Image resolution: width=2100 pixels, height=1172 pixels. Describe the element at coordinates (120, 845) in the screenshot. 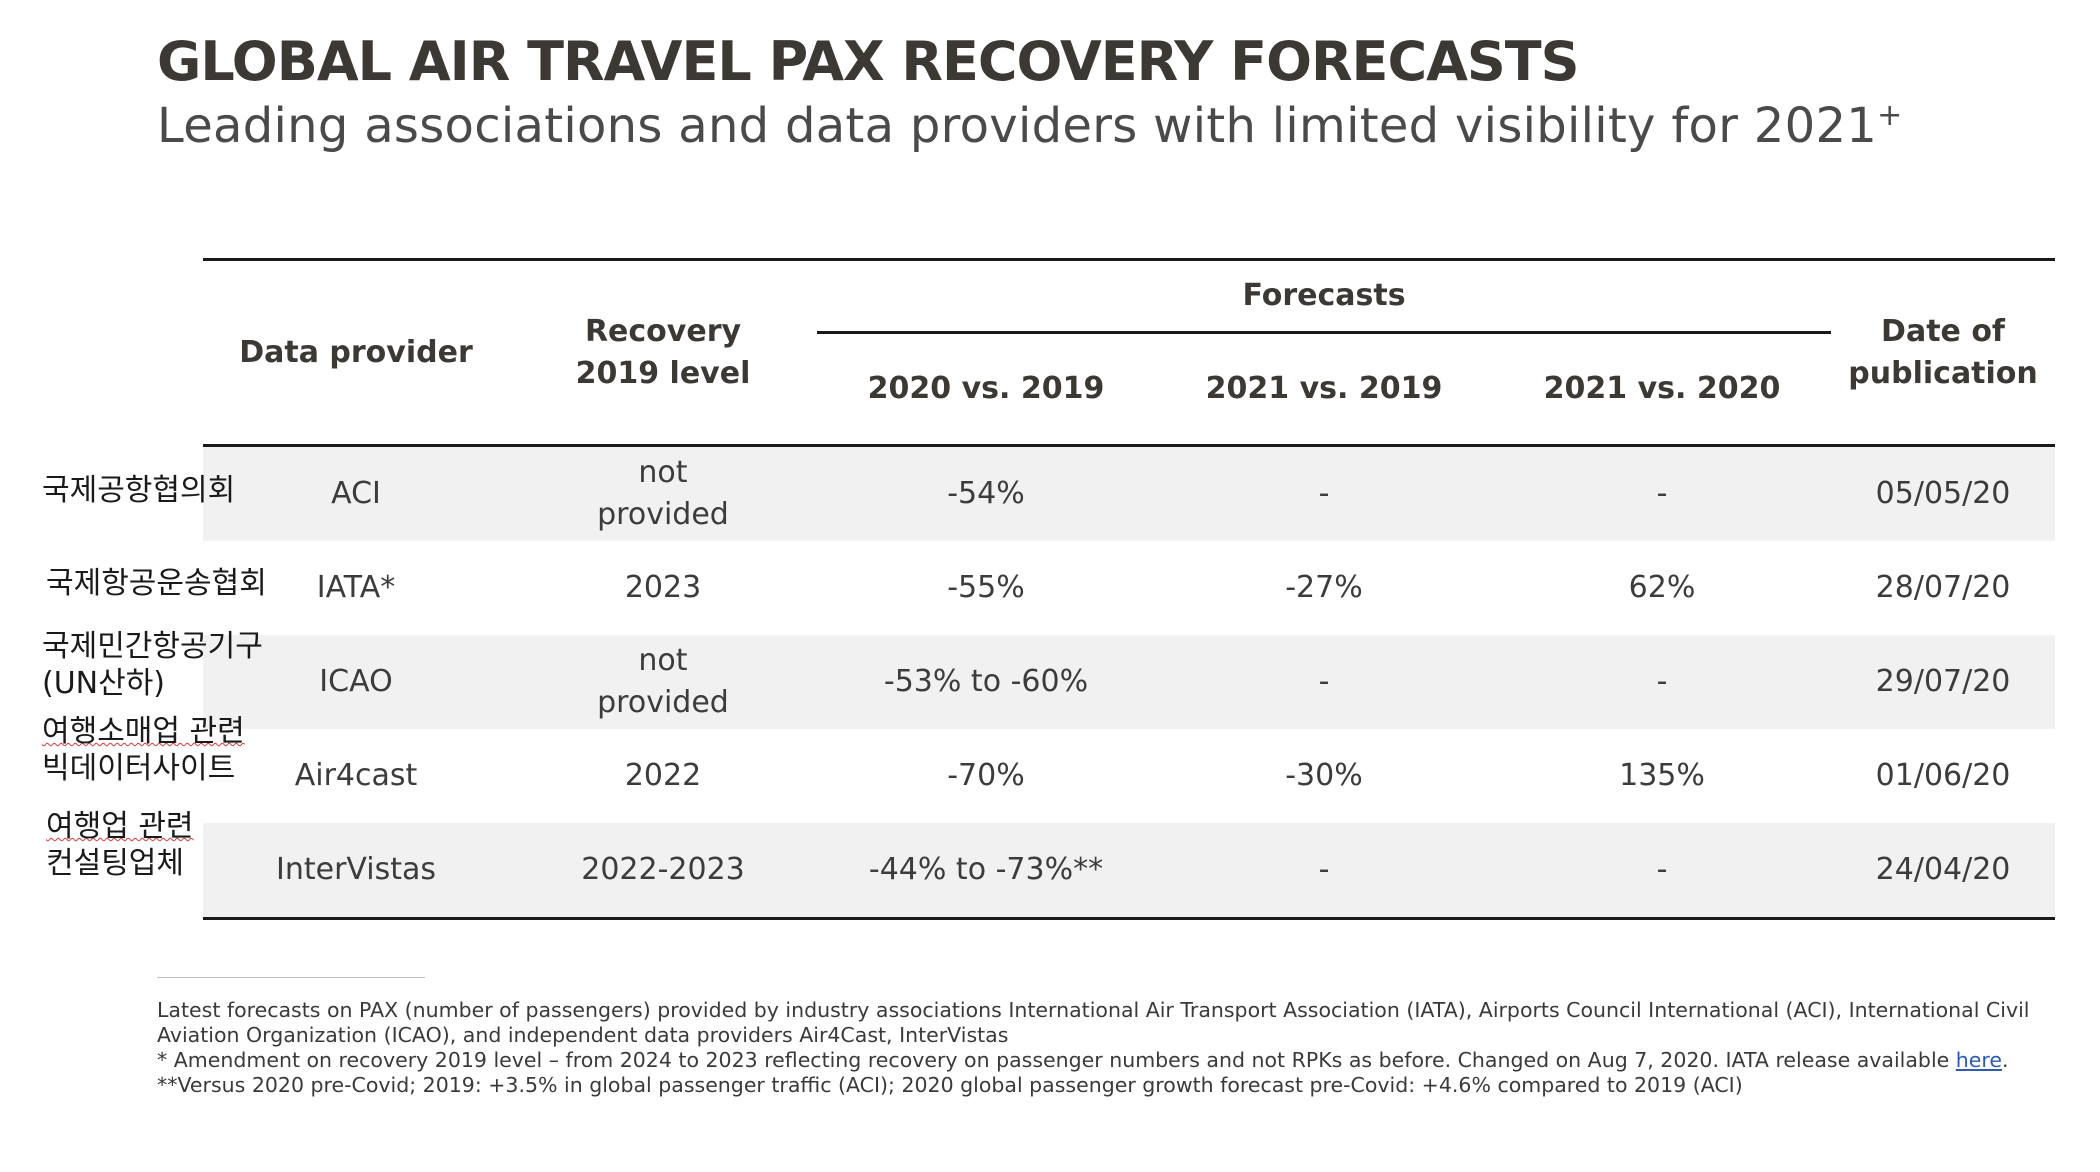

I see `korean-annotation-intervistas: 여행업 관련 컨설팅업체` at that location.